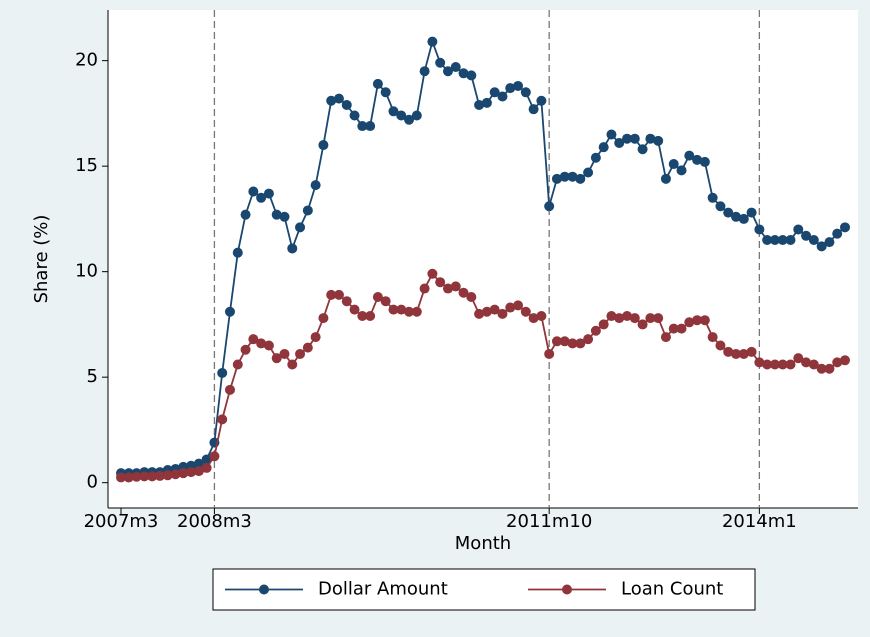  Describe the element at coordinates (86, 165) in the screenshot. I see `y-tick-label: 15` at that location.